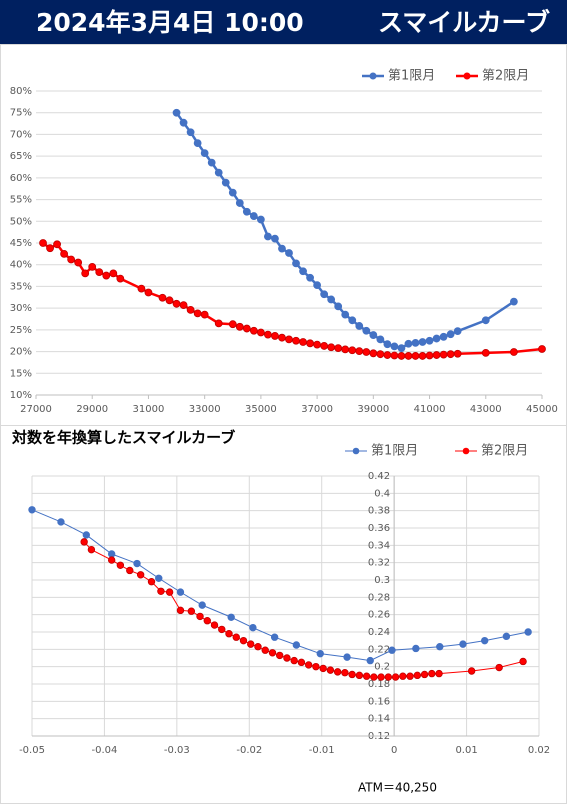 The width and height of the screenshot is (567, 804). Describe the element at coordinates (21, 286) in the screenshot. I see `y-tick-label: 35%` at that location.